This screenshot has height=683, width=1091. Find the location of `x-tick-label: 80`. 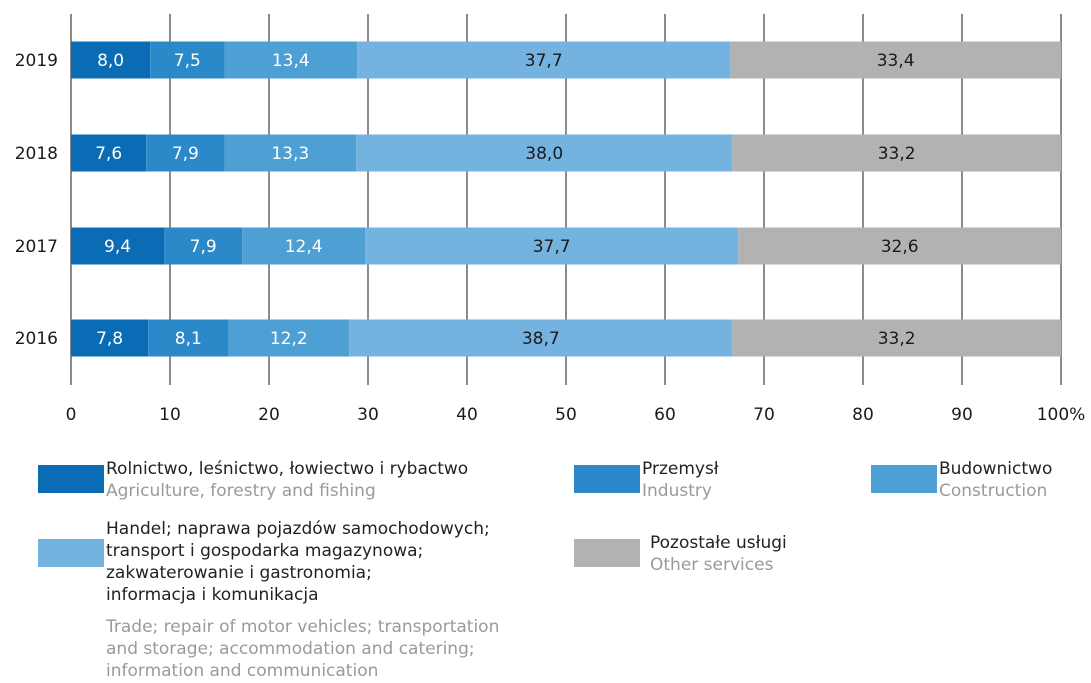

x-tick-label: 80 is located at coordinates (863, 415).